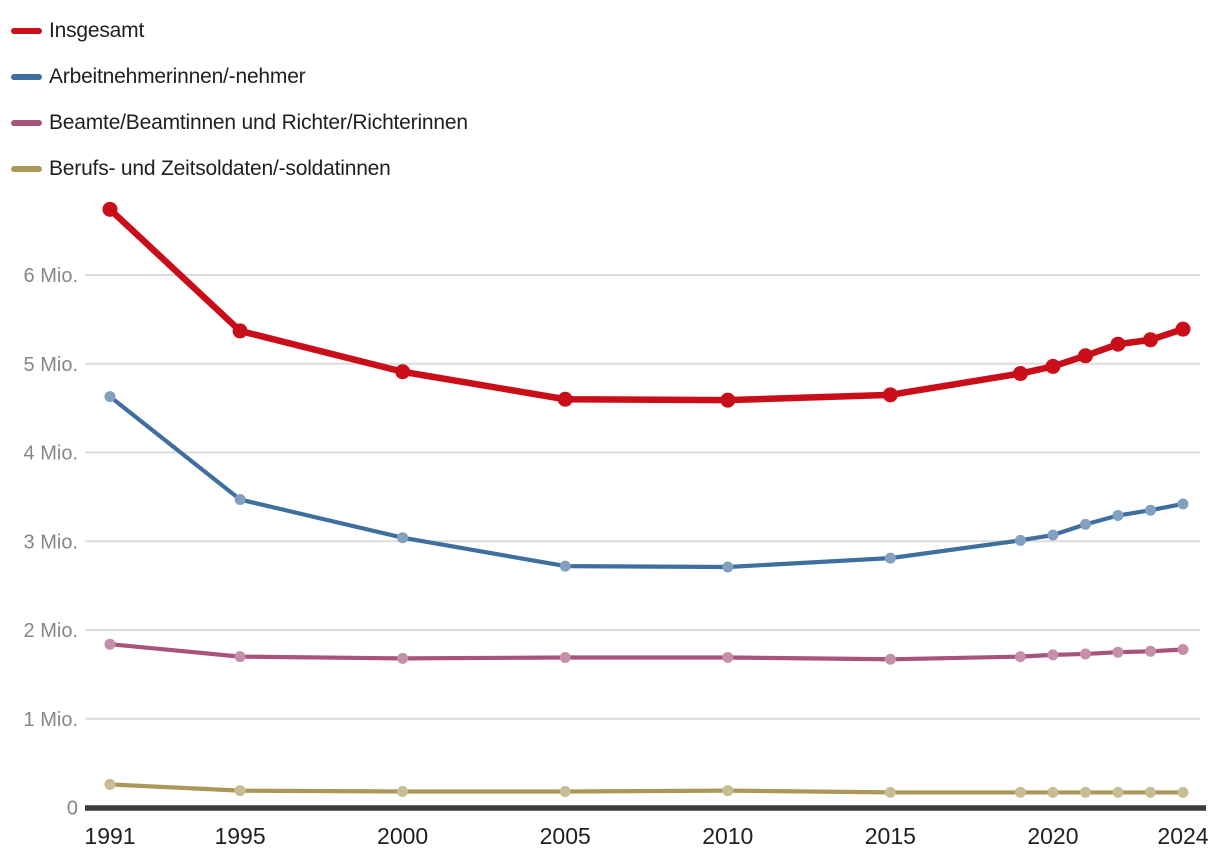  Describe the element at coordinates (1053, 535) in the screenshot. I see `data-point-series1-2020` at that location.